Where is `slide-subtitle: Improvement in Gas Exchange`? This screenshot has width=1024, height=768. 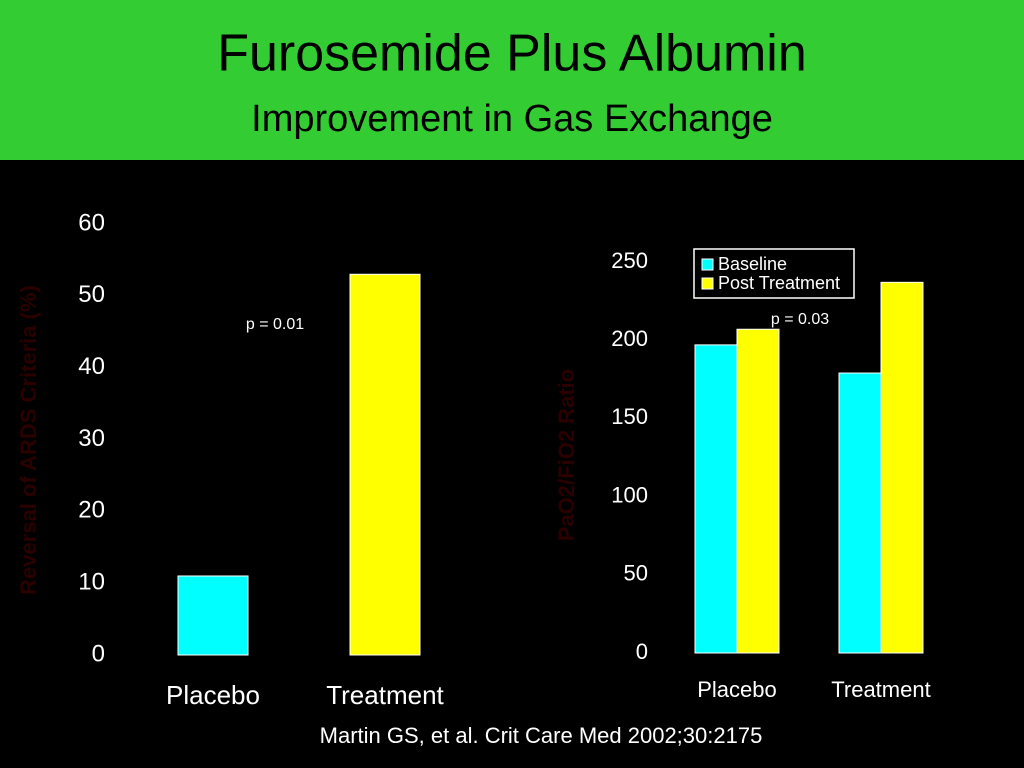
slide-subtitle: Improvement in Gas Exchange is located at coordinates (512, 119).